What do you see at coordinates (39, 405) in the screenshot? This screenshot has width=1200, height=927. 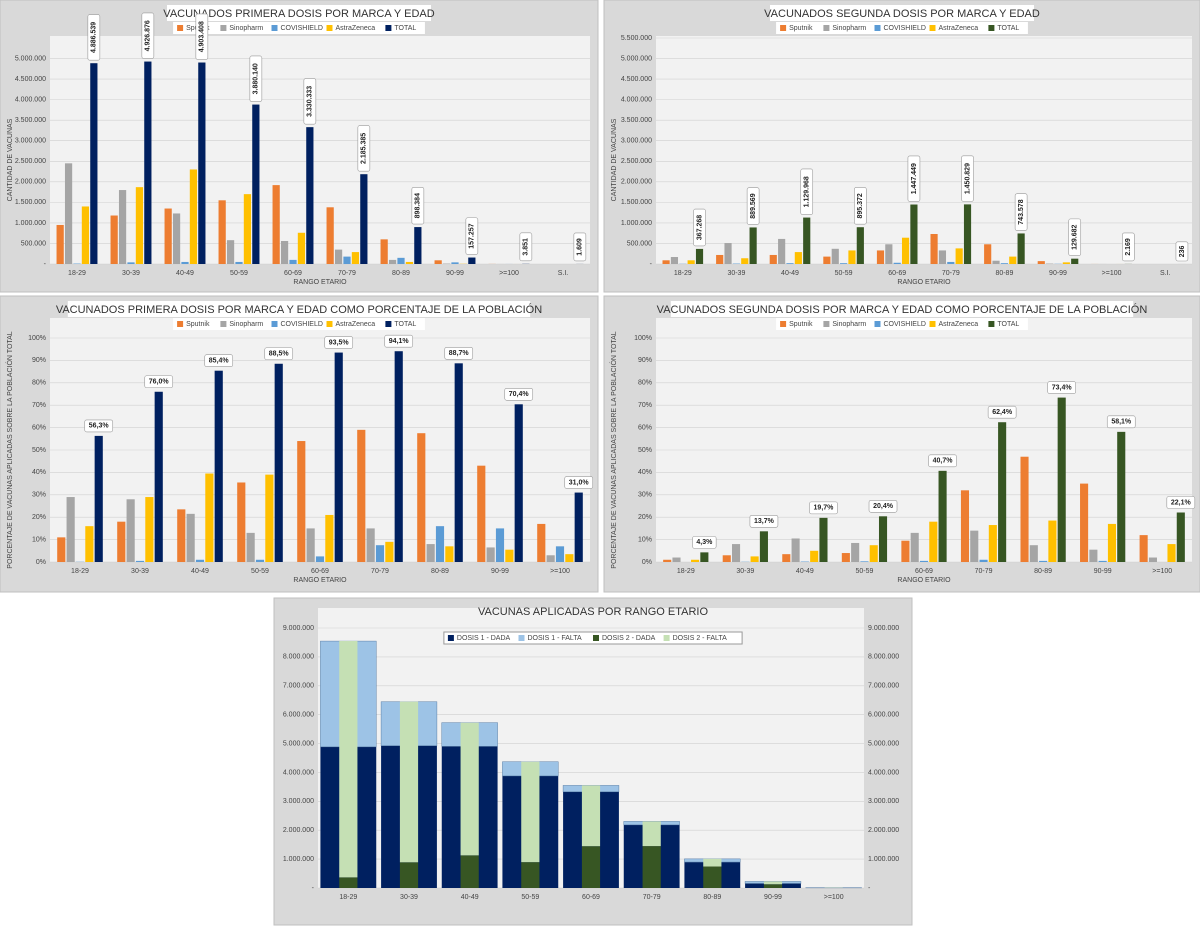 I see `y-tick-label: 70%` at bounding box center [39, 405].